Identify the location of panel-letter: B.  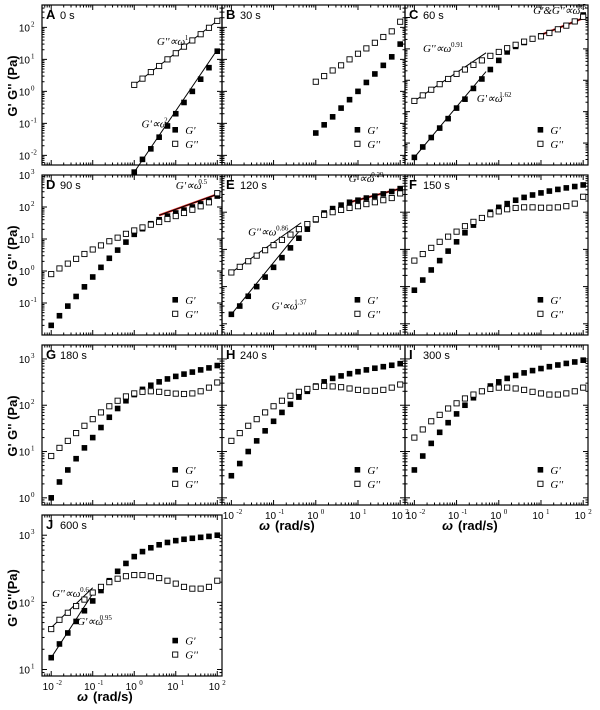
(230, 14).